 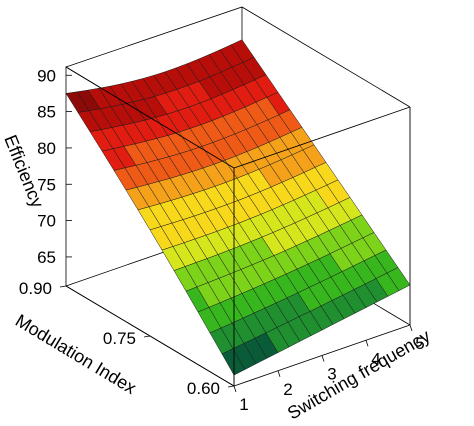 What do you see at coordinates (287, 389) in the screenshot?
I see `x-tick-label: 2` at bounding box center [287, 389].